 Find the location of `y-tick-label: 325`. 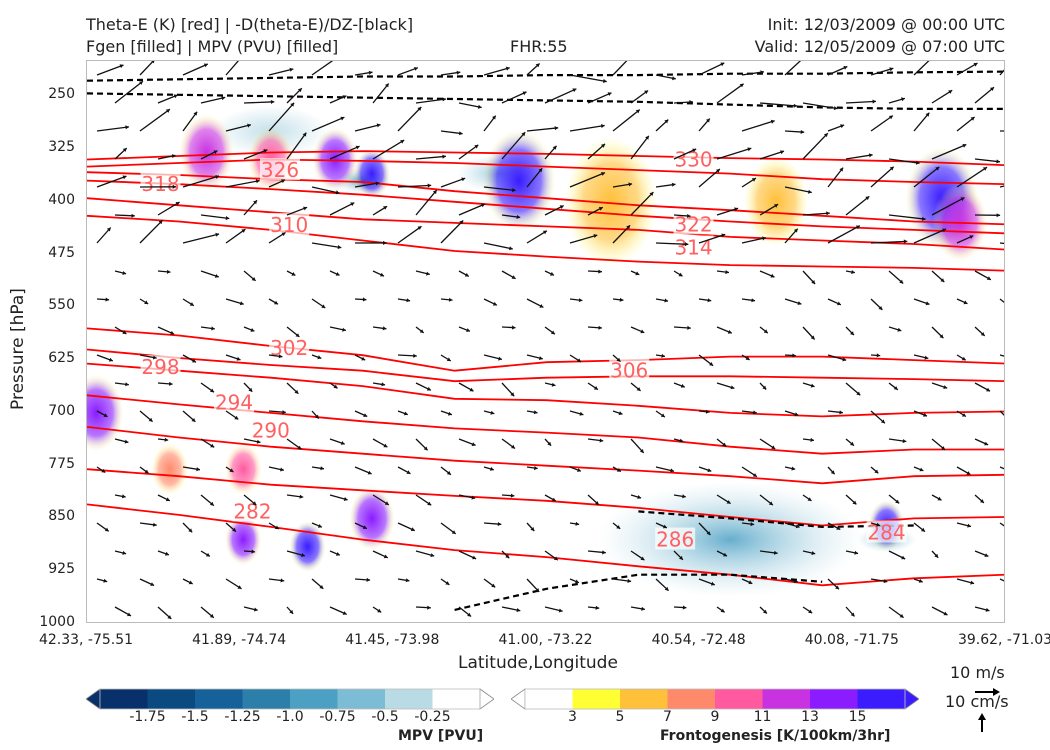

y-tick-label: 325 is located at coordinates (61, 146).